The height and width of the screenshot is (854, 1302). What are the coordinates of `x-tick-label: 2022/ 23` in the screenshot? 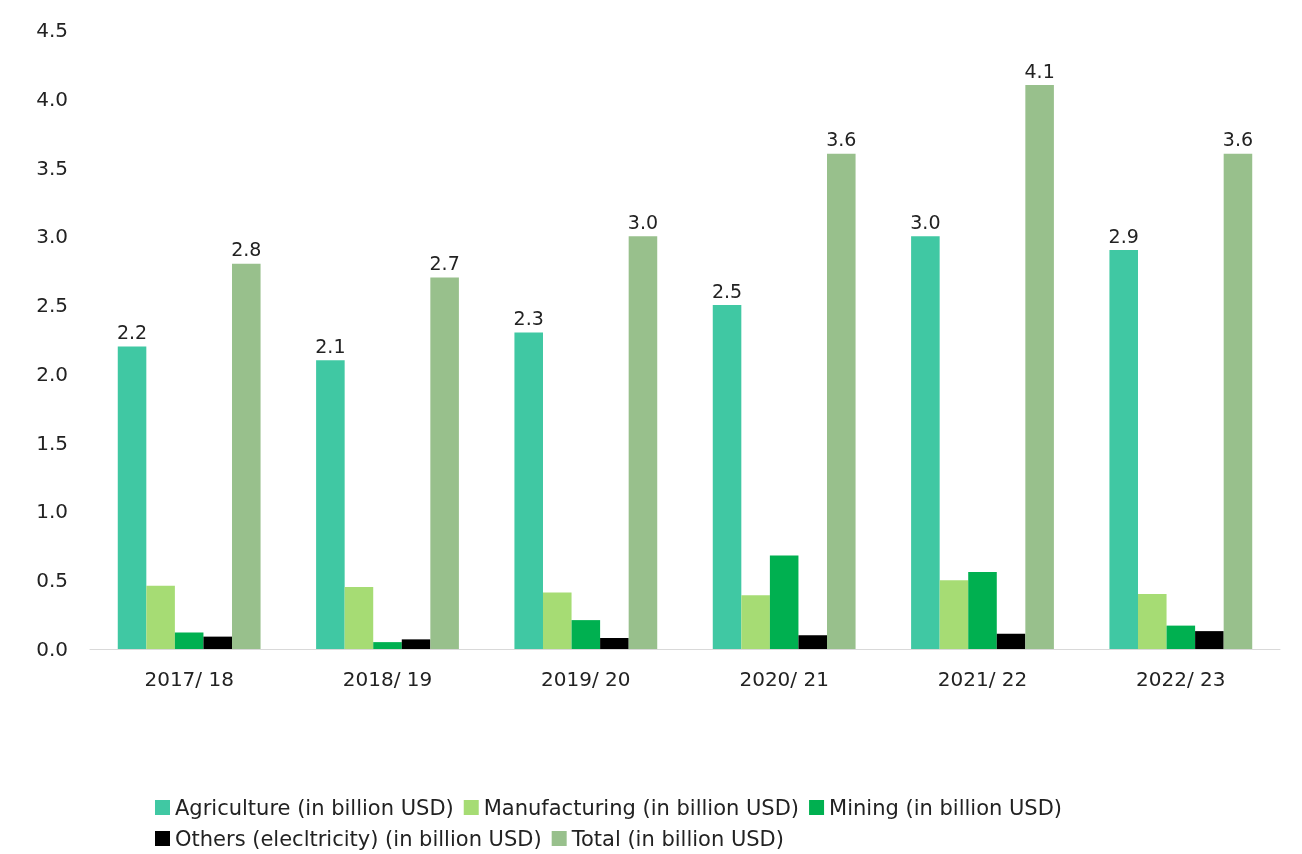 It's located at (1181, 679).